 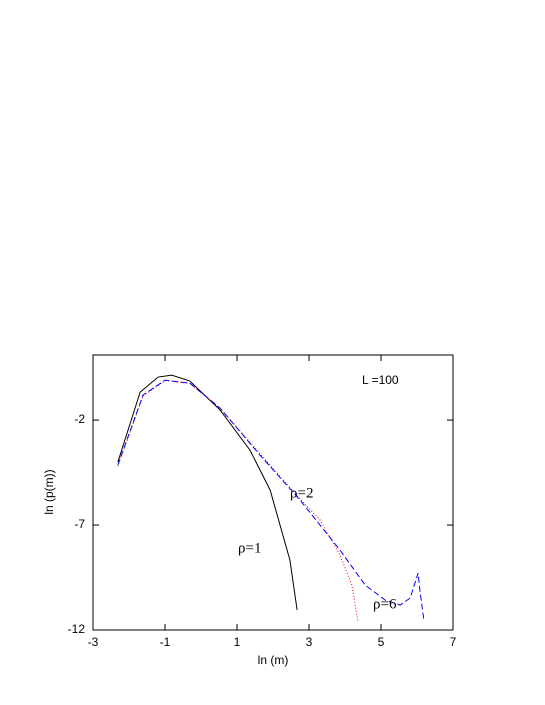 What do you see at coordinates (165, 642) in the screenshot?
I see `x-tick-label: -1` at bounding box center [165, 642].